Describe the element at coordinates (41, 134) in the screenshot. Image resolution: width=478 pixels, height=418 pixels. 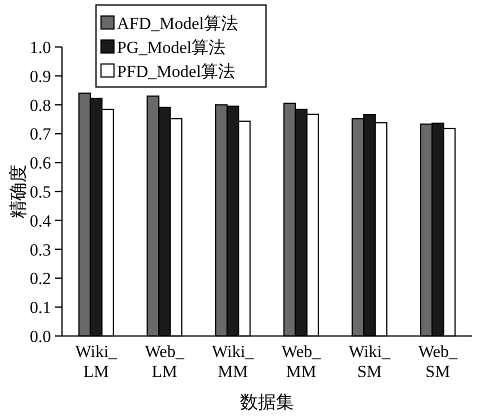
I see `y-tick-label: 0.7` at that location.